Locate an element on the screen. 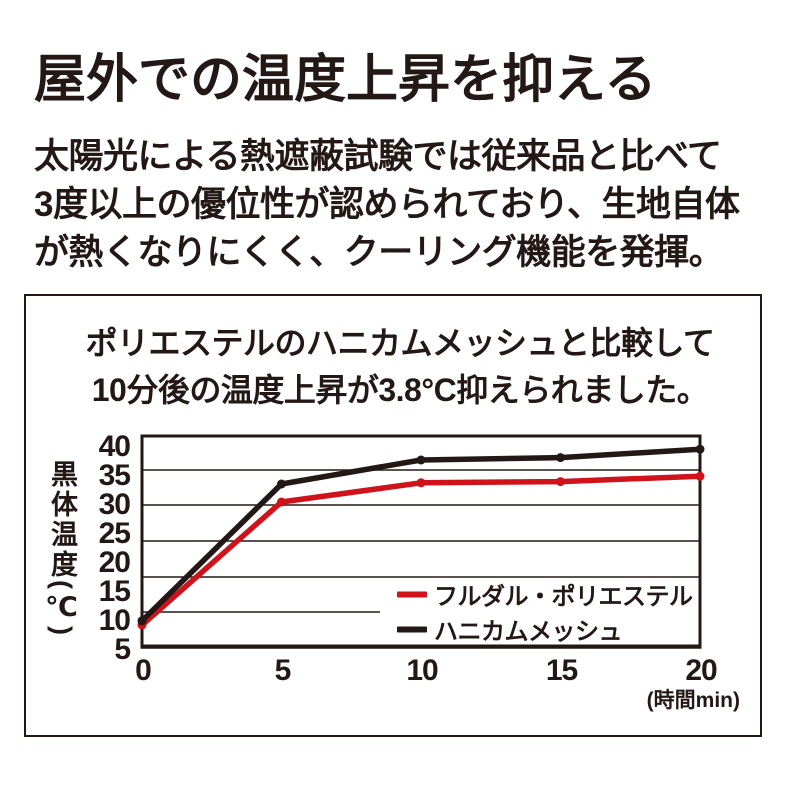 The image size is (800, 800). body-line-2: 3度以上の優位性が認められており、生地自体 is located at coordinates (387, 204).